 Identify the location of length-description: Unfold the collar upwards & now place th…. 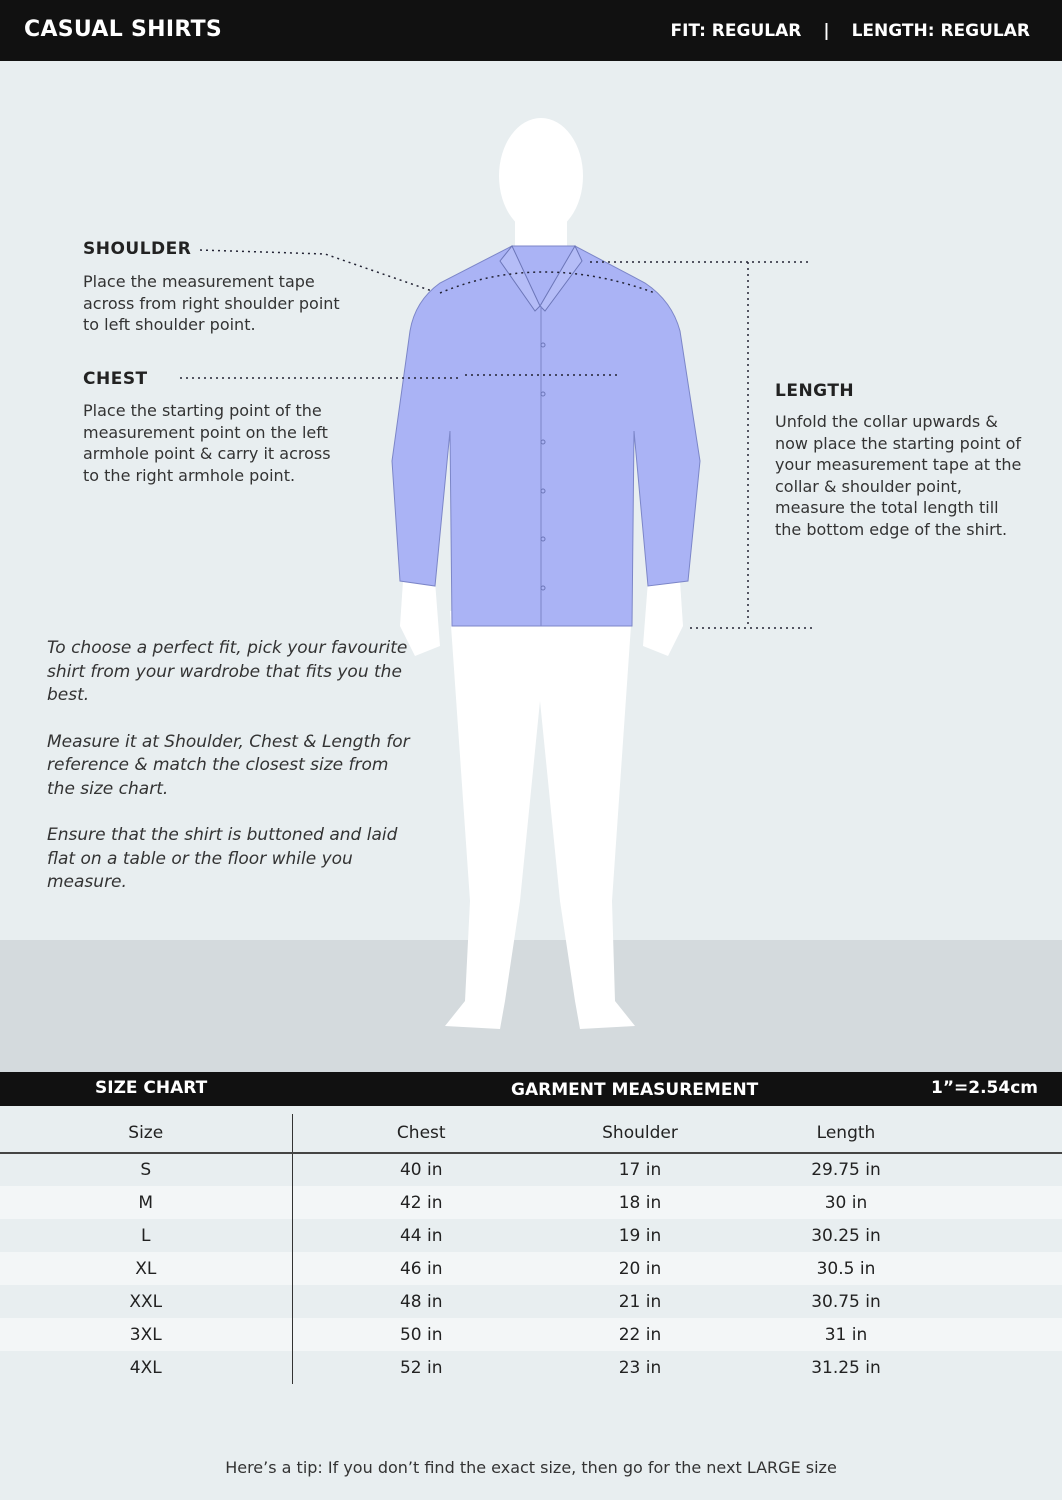
(898, 475).